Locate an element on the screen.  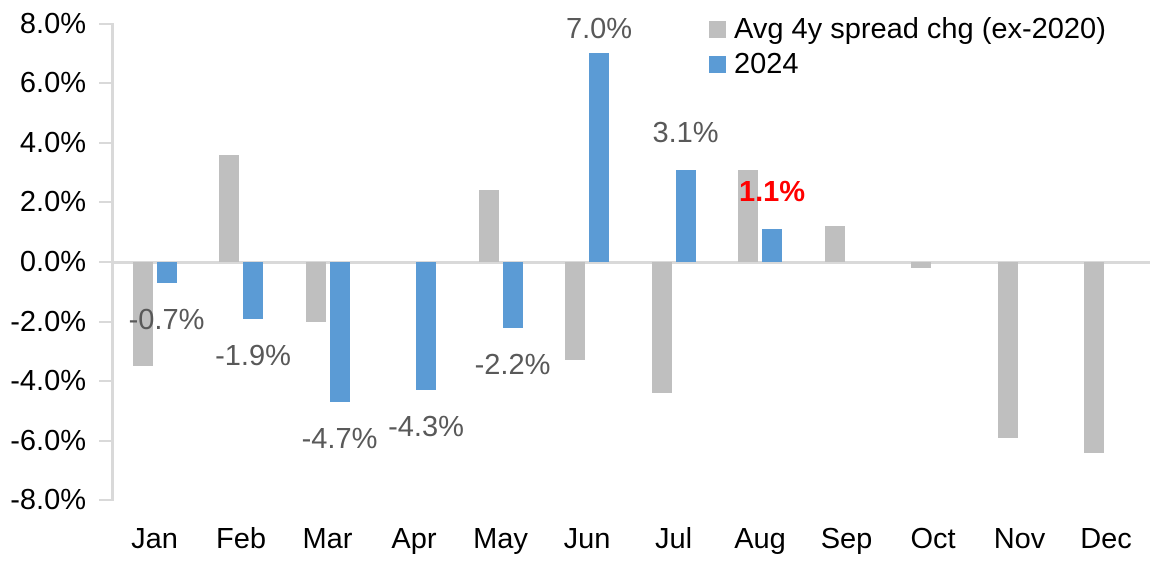
x-axis-label-mar: Mar is located at coordinates (327, 539).